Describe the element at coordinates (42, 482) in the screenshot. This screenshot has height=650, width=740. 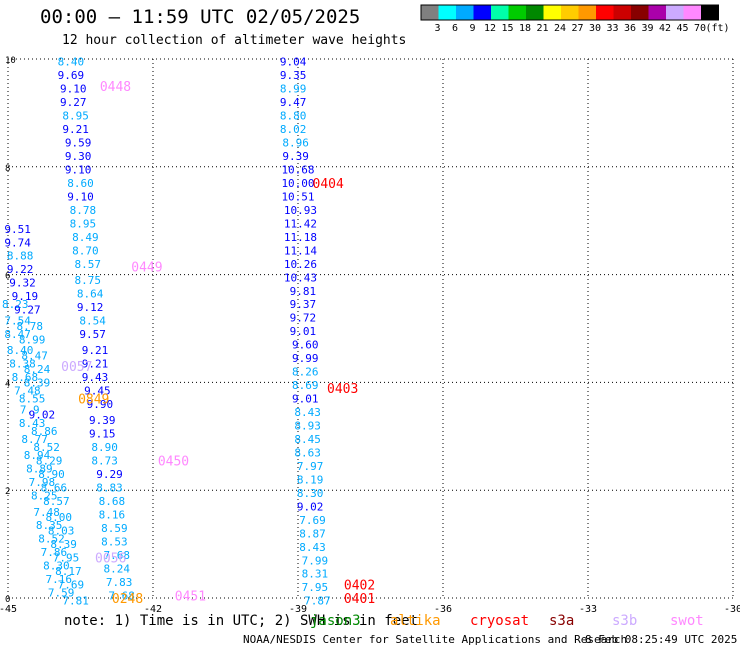
I see `wave-height-value: 7.98` at that location.